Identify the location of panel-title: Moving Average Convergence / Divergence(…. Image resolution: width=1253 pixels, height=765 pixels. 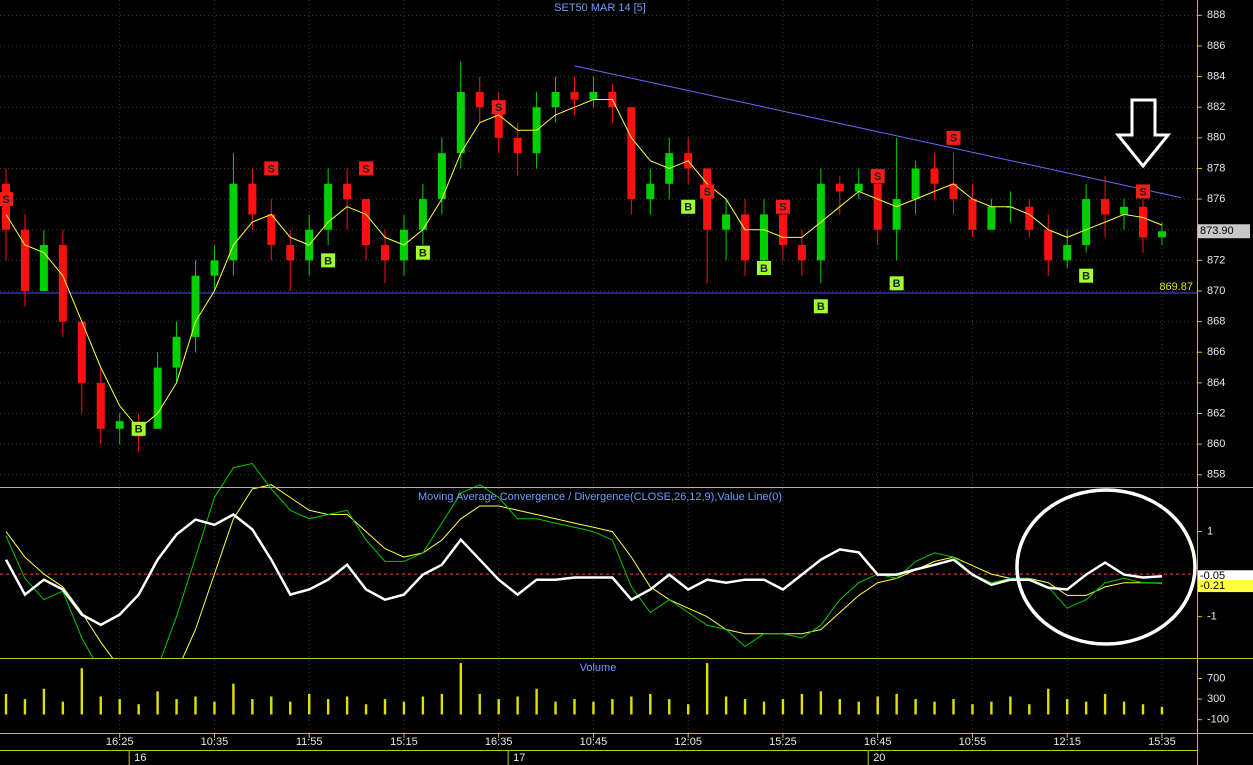
(600, 497).